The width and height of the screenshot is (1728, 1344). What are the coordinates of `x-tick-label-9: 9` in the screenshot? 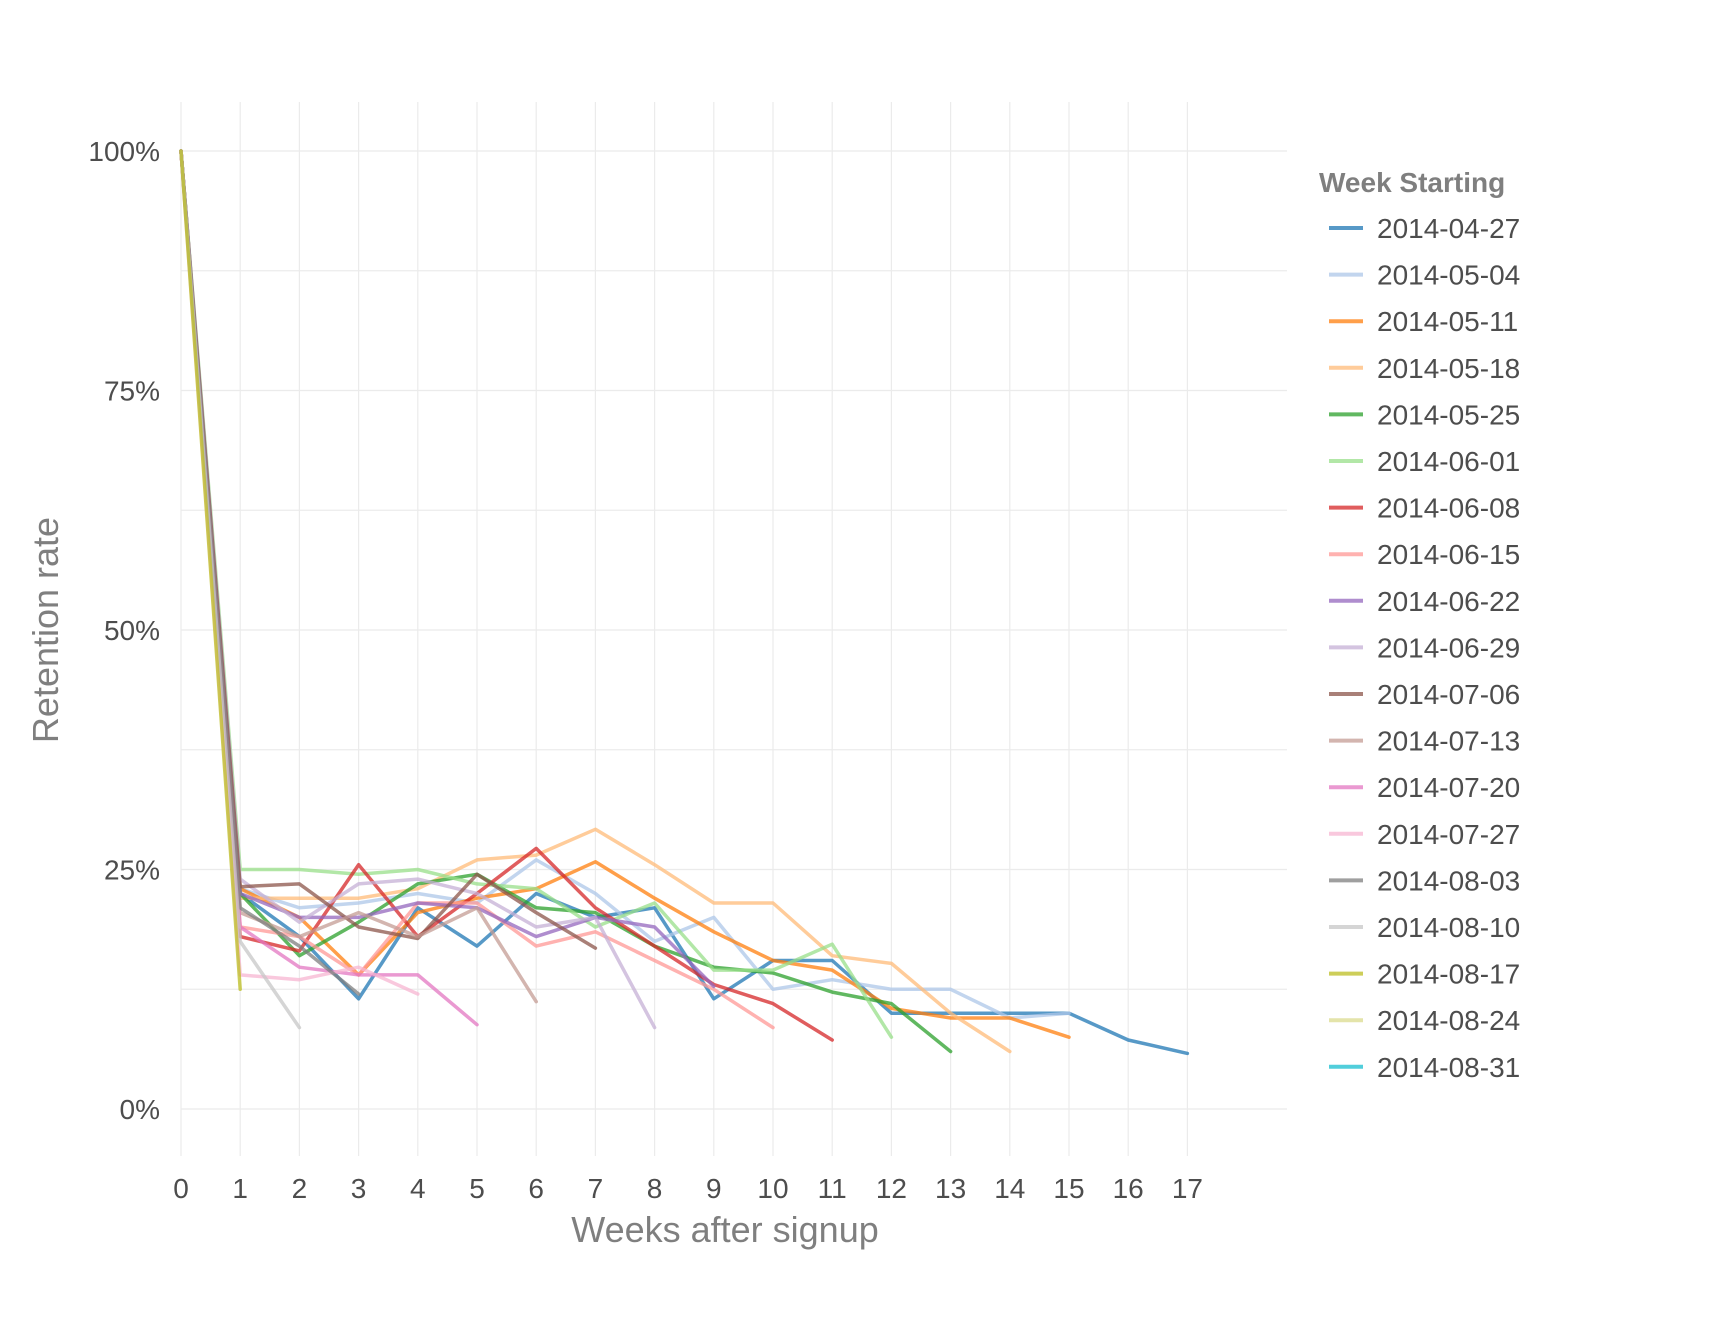 It's located at (714, 1188).